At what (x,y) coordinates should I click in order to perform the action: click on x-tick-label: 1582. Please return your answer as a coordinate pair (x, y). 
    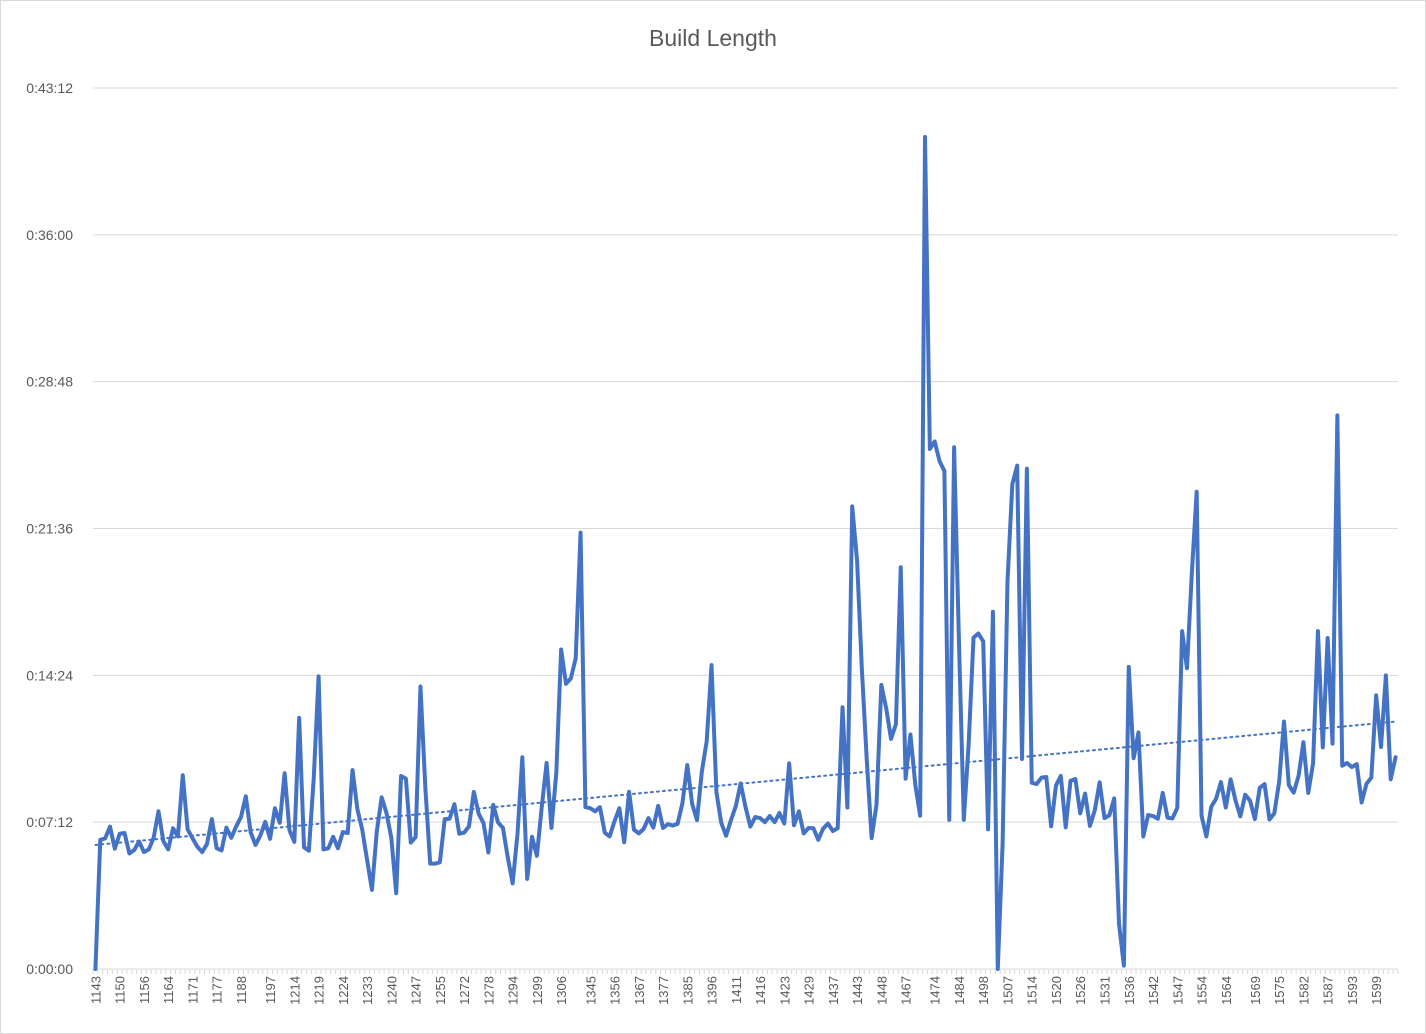
    Looking at the image, I should click on (1303, 990).